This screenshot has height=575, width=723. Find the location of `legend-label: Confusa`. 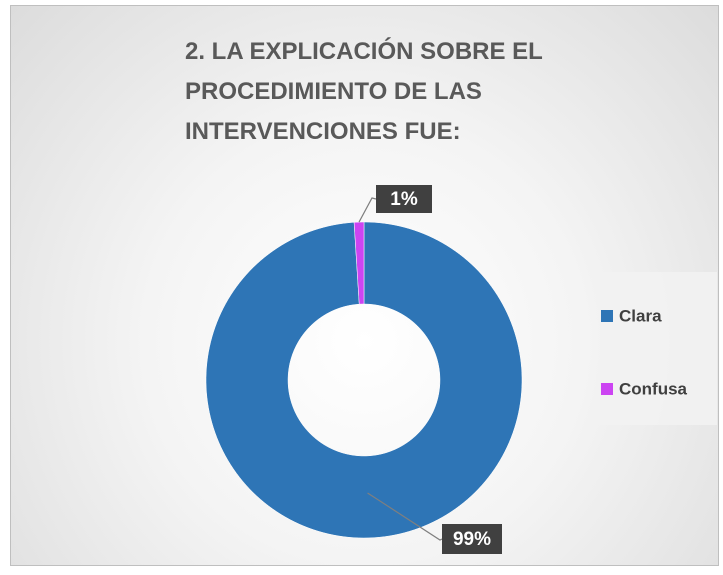

legend-label: Confusa is located at coordinates (653, 388).